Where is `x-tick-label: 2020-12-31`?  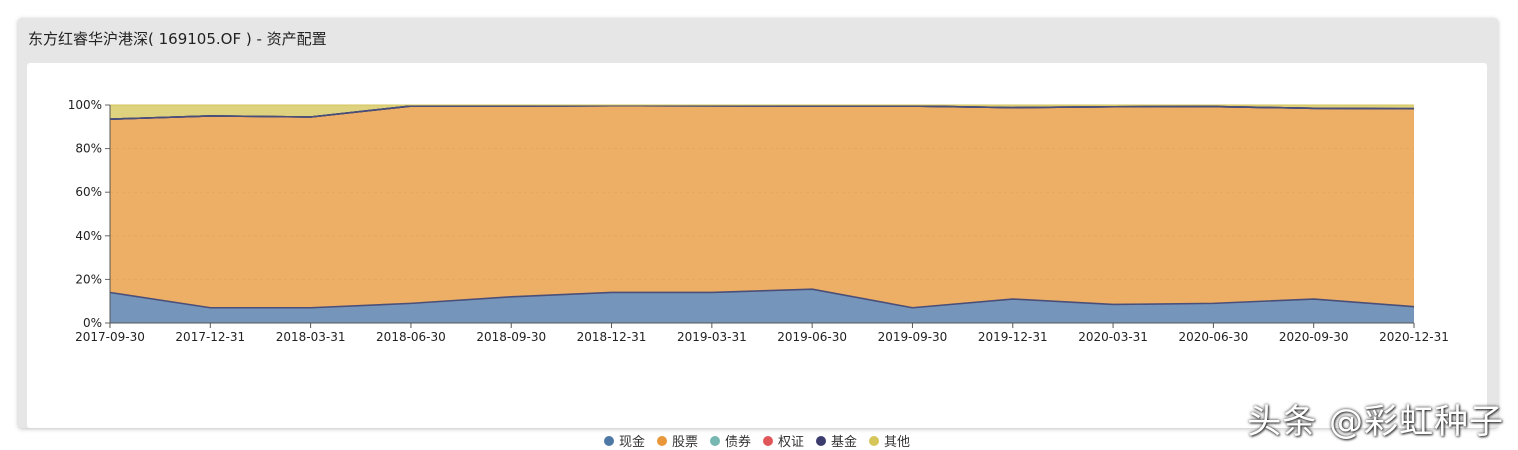 x-tick-label: 2020-12-31 is located at coordinates (1414, 337).